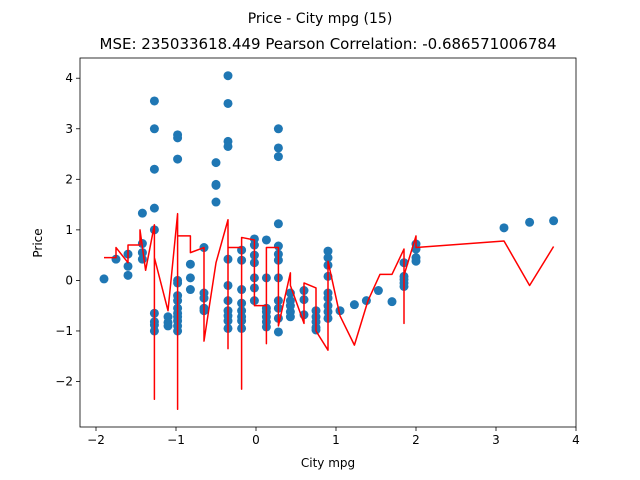 The width and height of the screenshot is (640, 480). Describe the element at coordinates (416, 440) in the screenshot. I see `x-tick-label: 2` at that location.